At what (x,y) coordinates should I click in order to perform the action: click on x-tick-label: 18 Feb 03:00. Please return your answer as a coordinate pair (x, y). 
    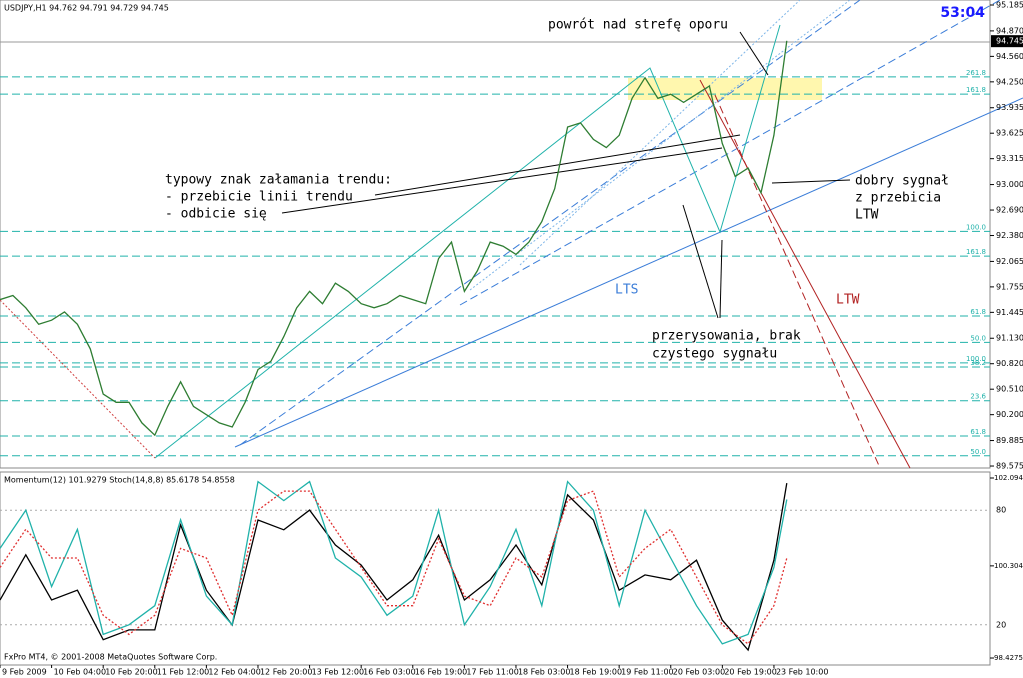
    Looking at the image, I should click on (544, 672).